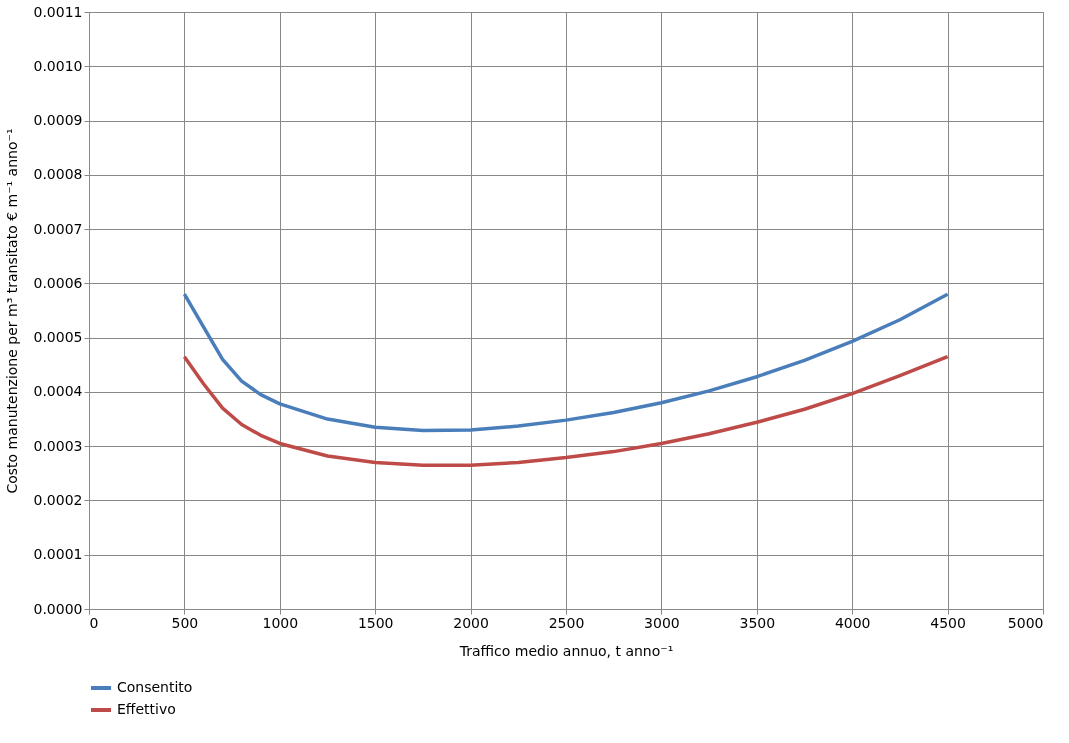 This screenshot has height=743, width=1069. I want to click on y-tick-label: 0.0006, so click(58, 282).